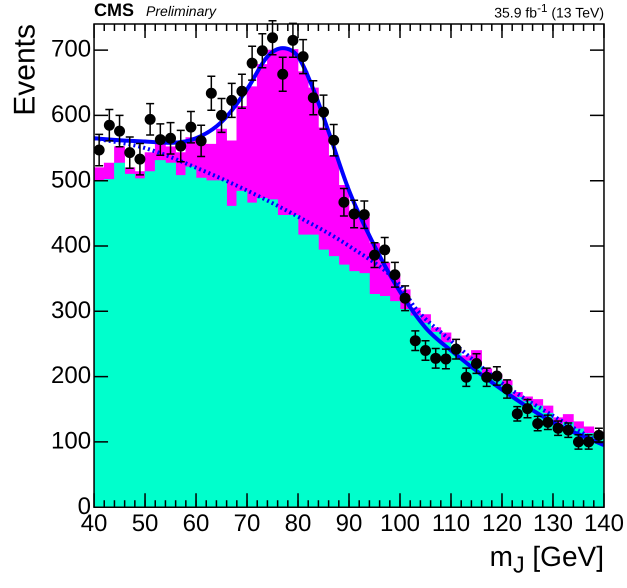 Image resolution: width=627 pixels, height=588 pixels. Describe the element at coordinates (145, 524) in the screenshot. I see `x-tick-label: 50` at that location.